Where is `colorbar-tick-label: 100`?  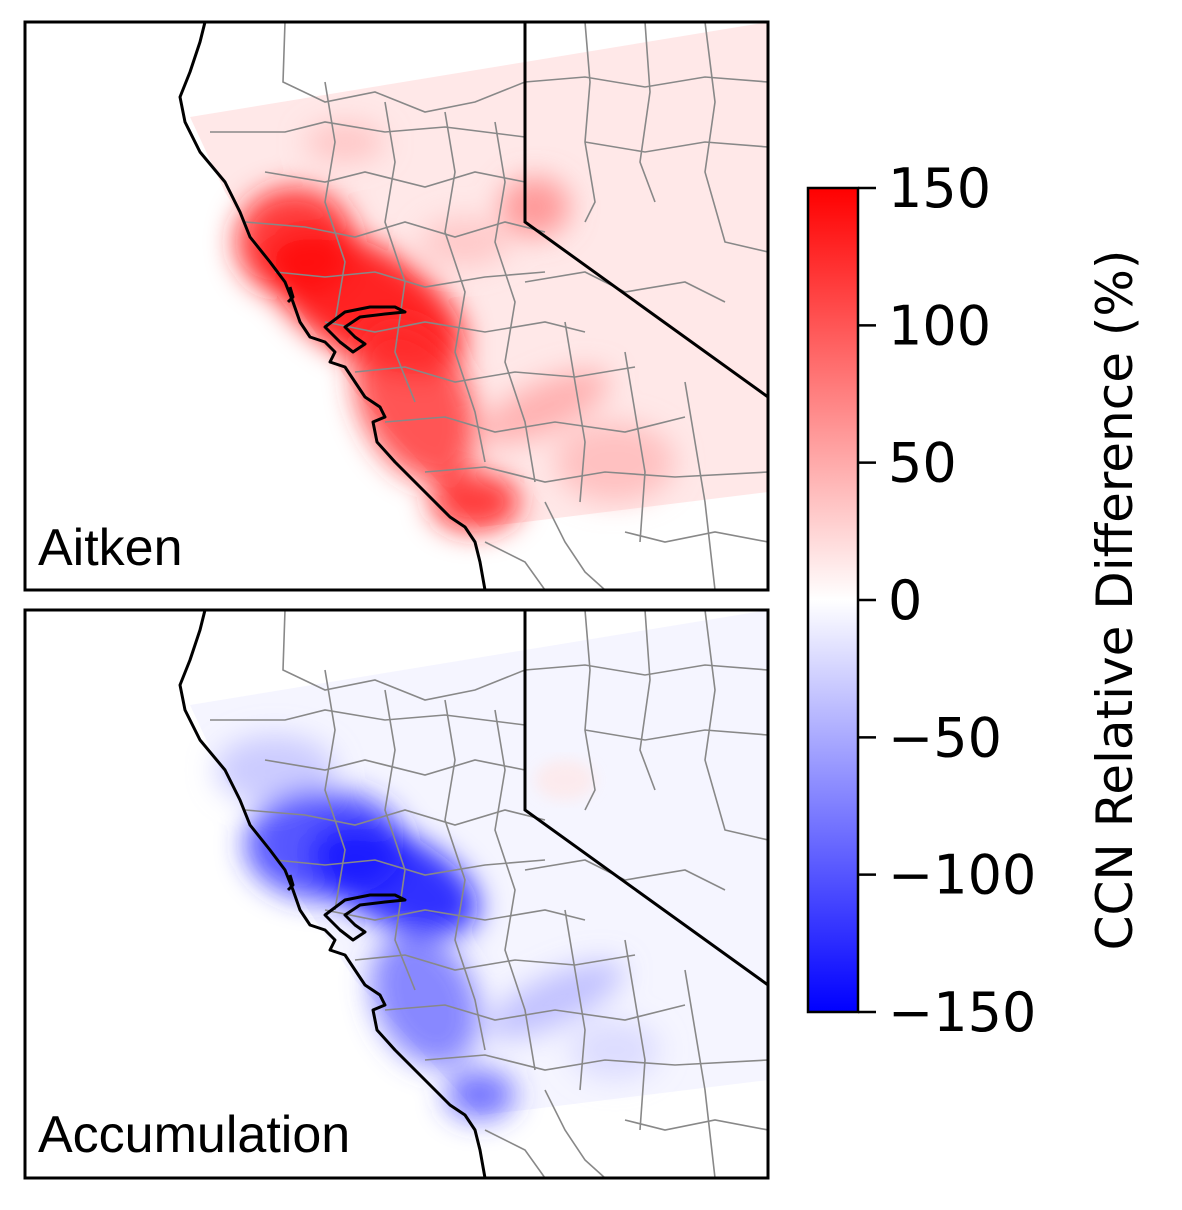 colorbar-tick-label: 100 is located at coordinates (939, 325).